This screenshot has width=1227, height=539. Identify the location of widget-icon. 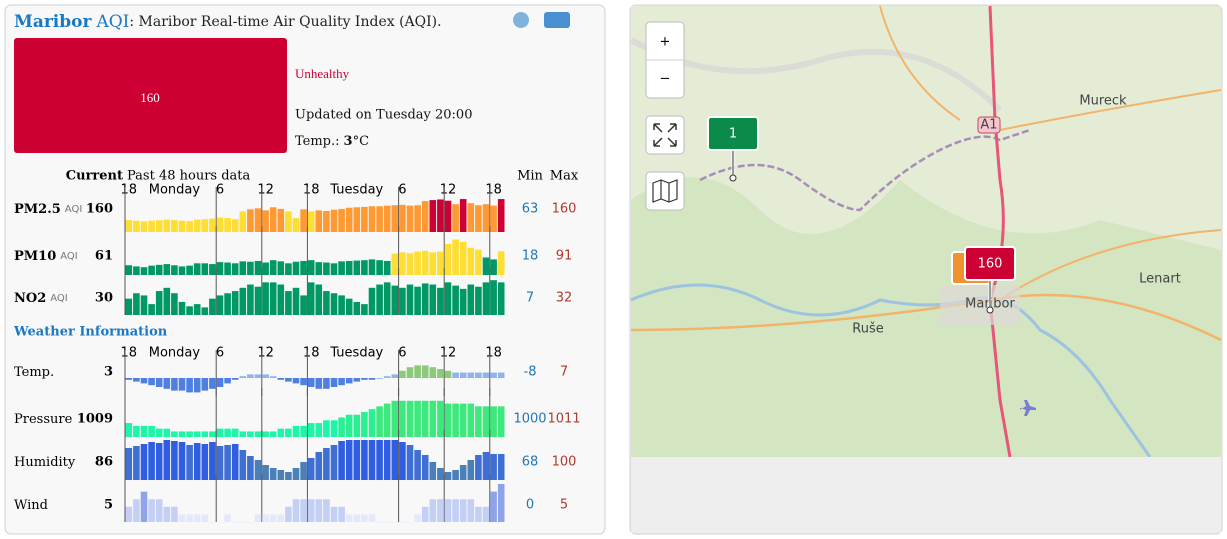
(557, 20).